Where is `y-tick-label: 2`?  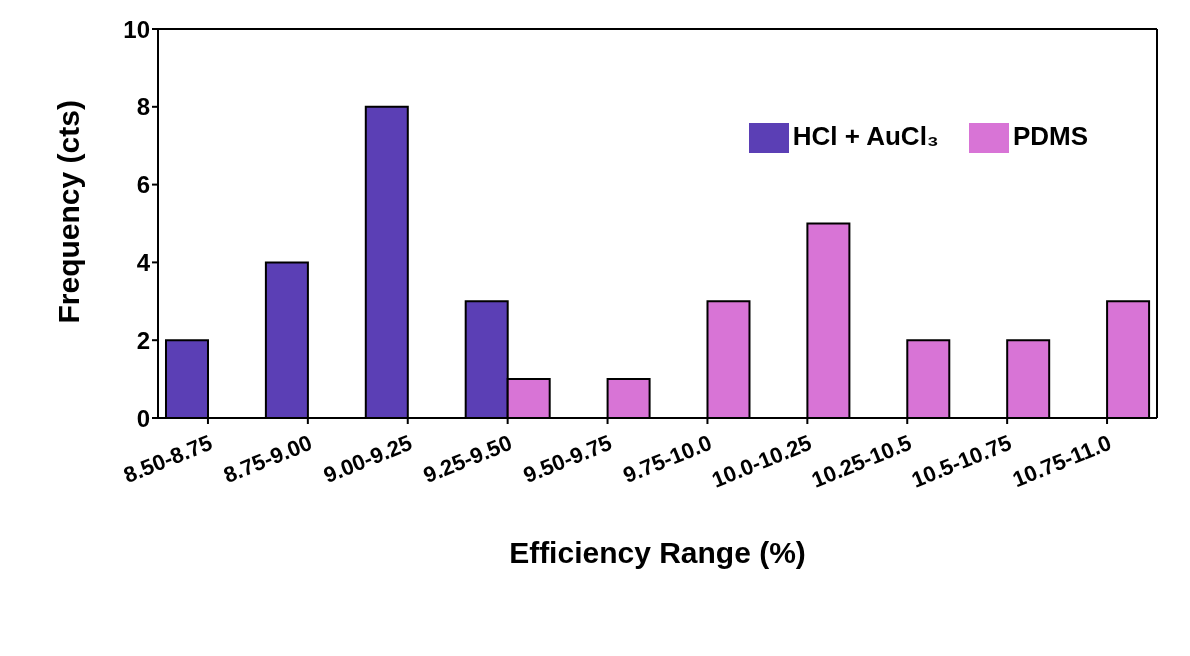
y-tick-label: 2 is located at coordinates (143, 340).